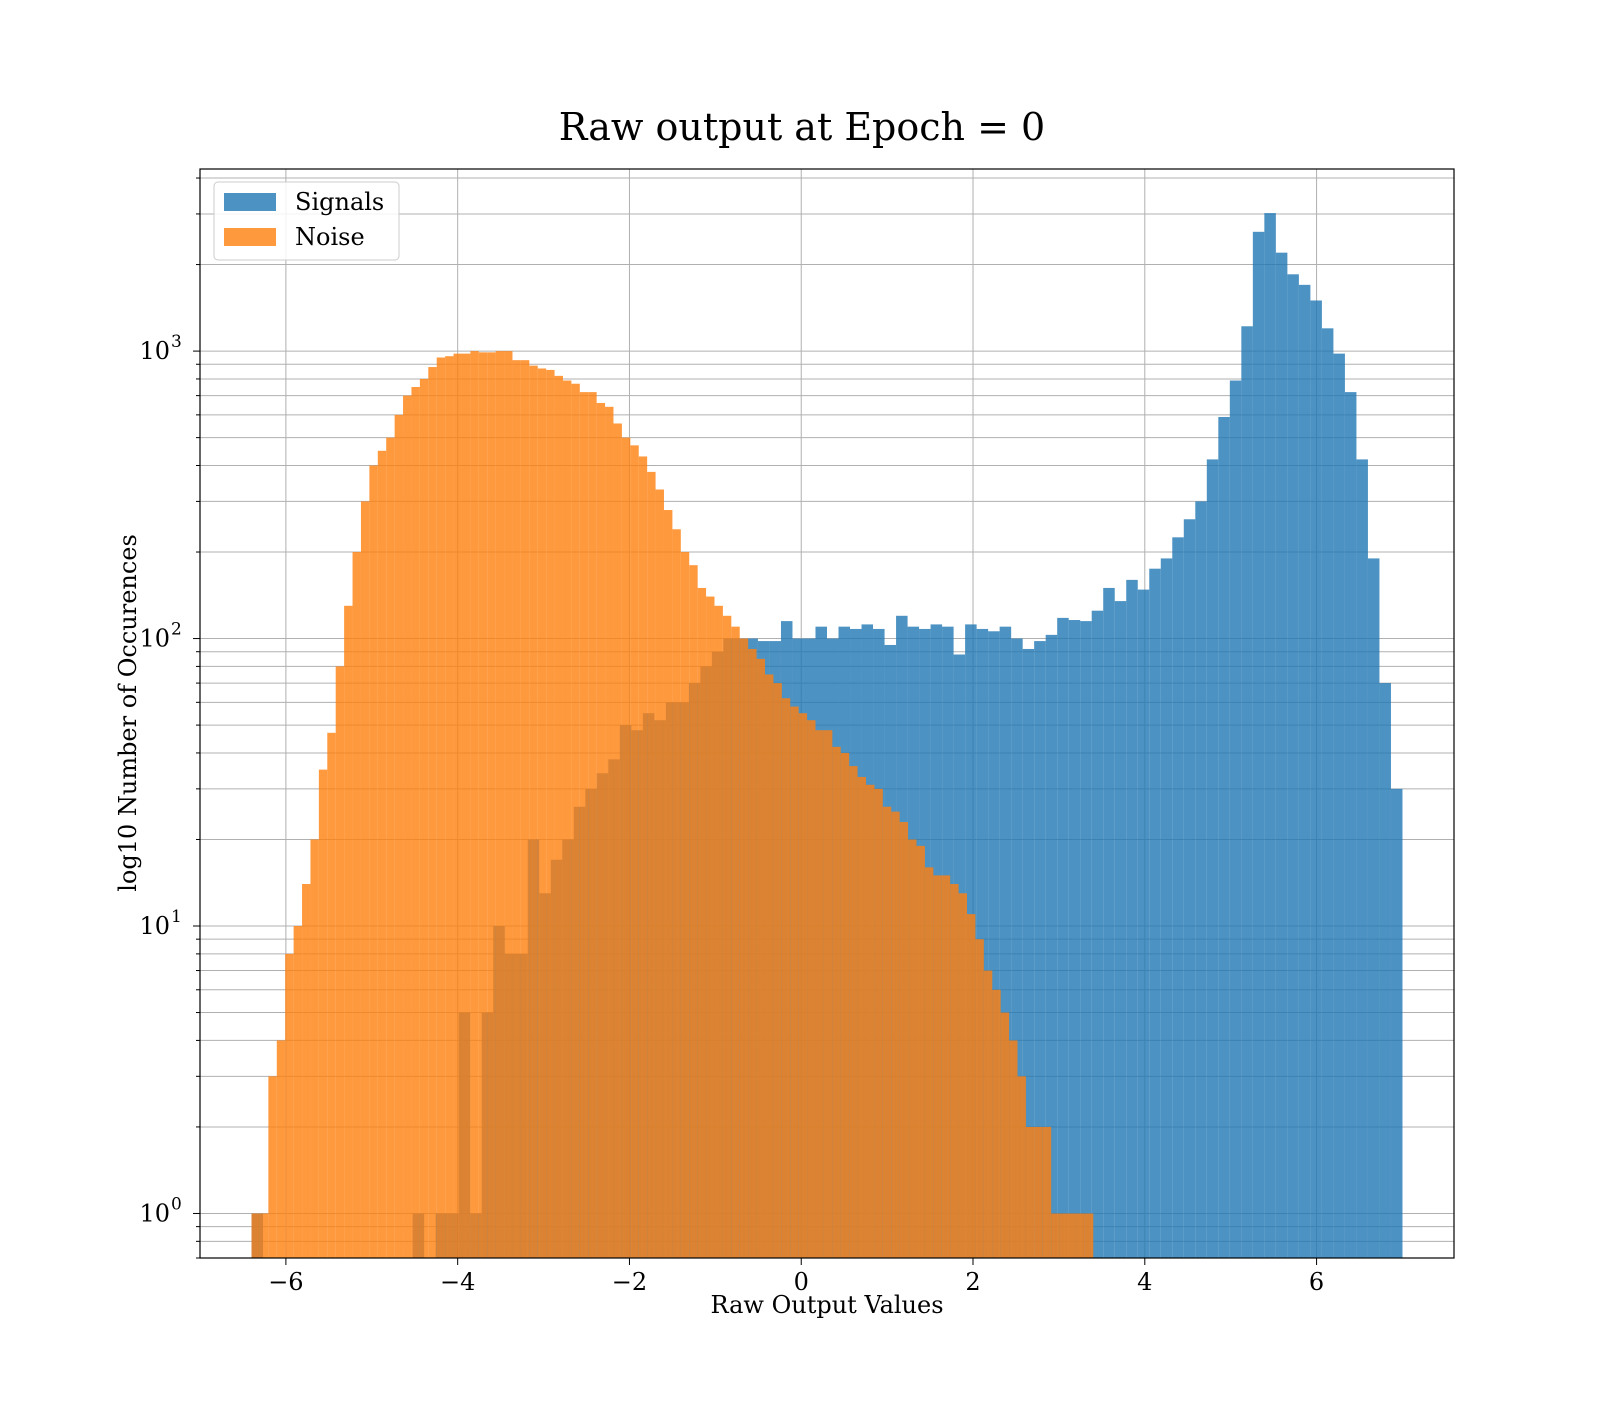 This screenshot has width=1600, height=1405. What do you see at coordinates (801, 1282) in the screenshot?
I see `x-tick-label: 0` at bounding box center [801, 1282].